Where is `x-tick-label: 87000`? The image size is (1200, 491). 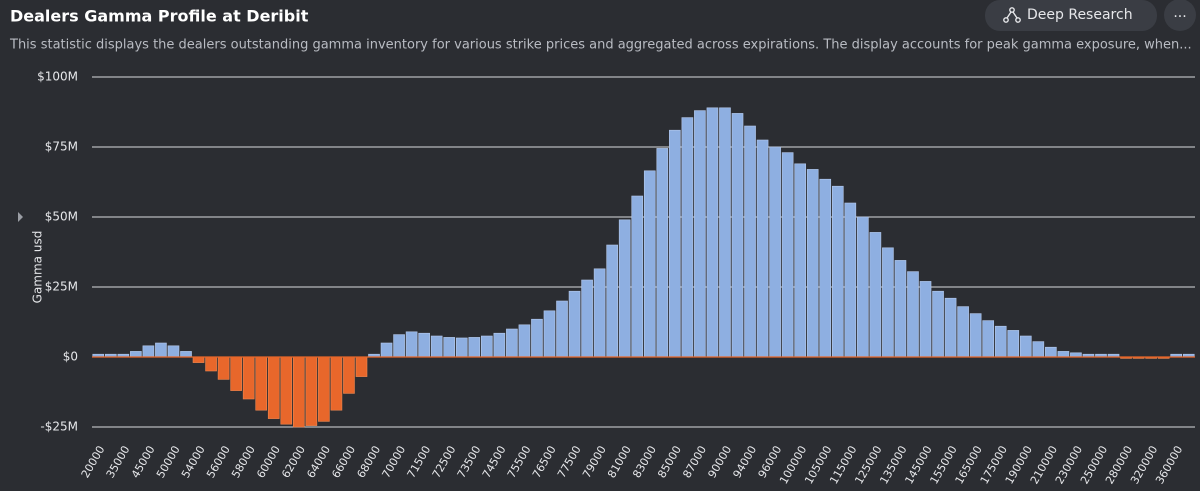
x-tick-label: 87000 is located at coordinates (694, 462).